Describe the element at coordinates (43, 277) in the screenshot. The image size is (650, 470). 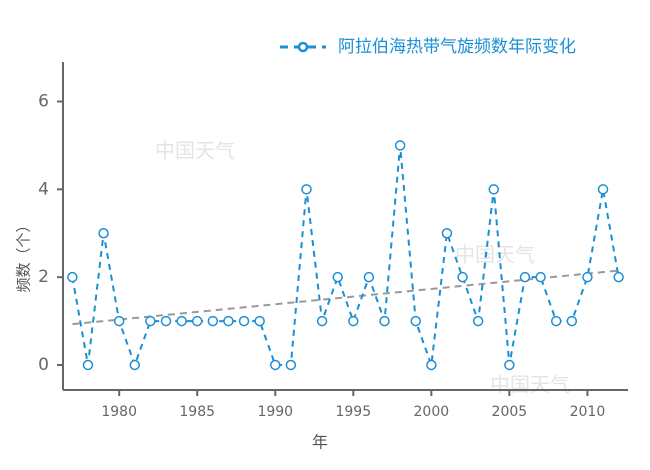
I see `y-tick-label: 2` at that location.